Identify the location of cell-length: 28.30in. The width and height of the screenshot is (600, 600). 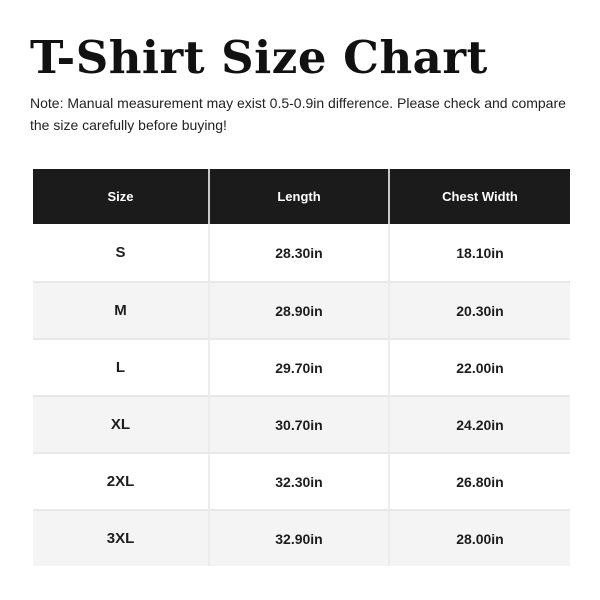
(300, 252).